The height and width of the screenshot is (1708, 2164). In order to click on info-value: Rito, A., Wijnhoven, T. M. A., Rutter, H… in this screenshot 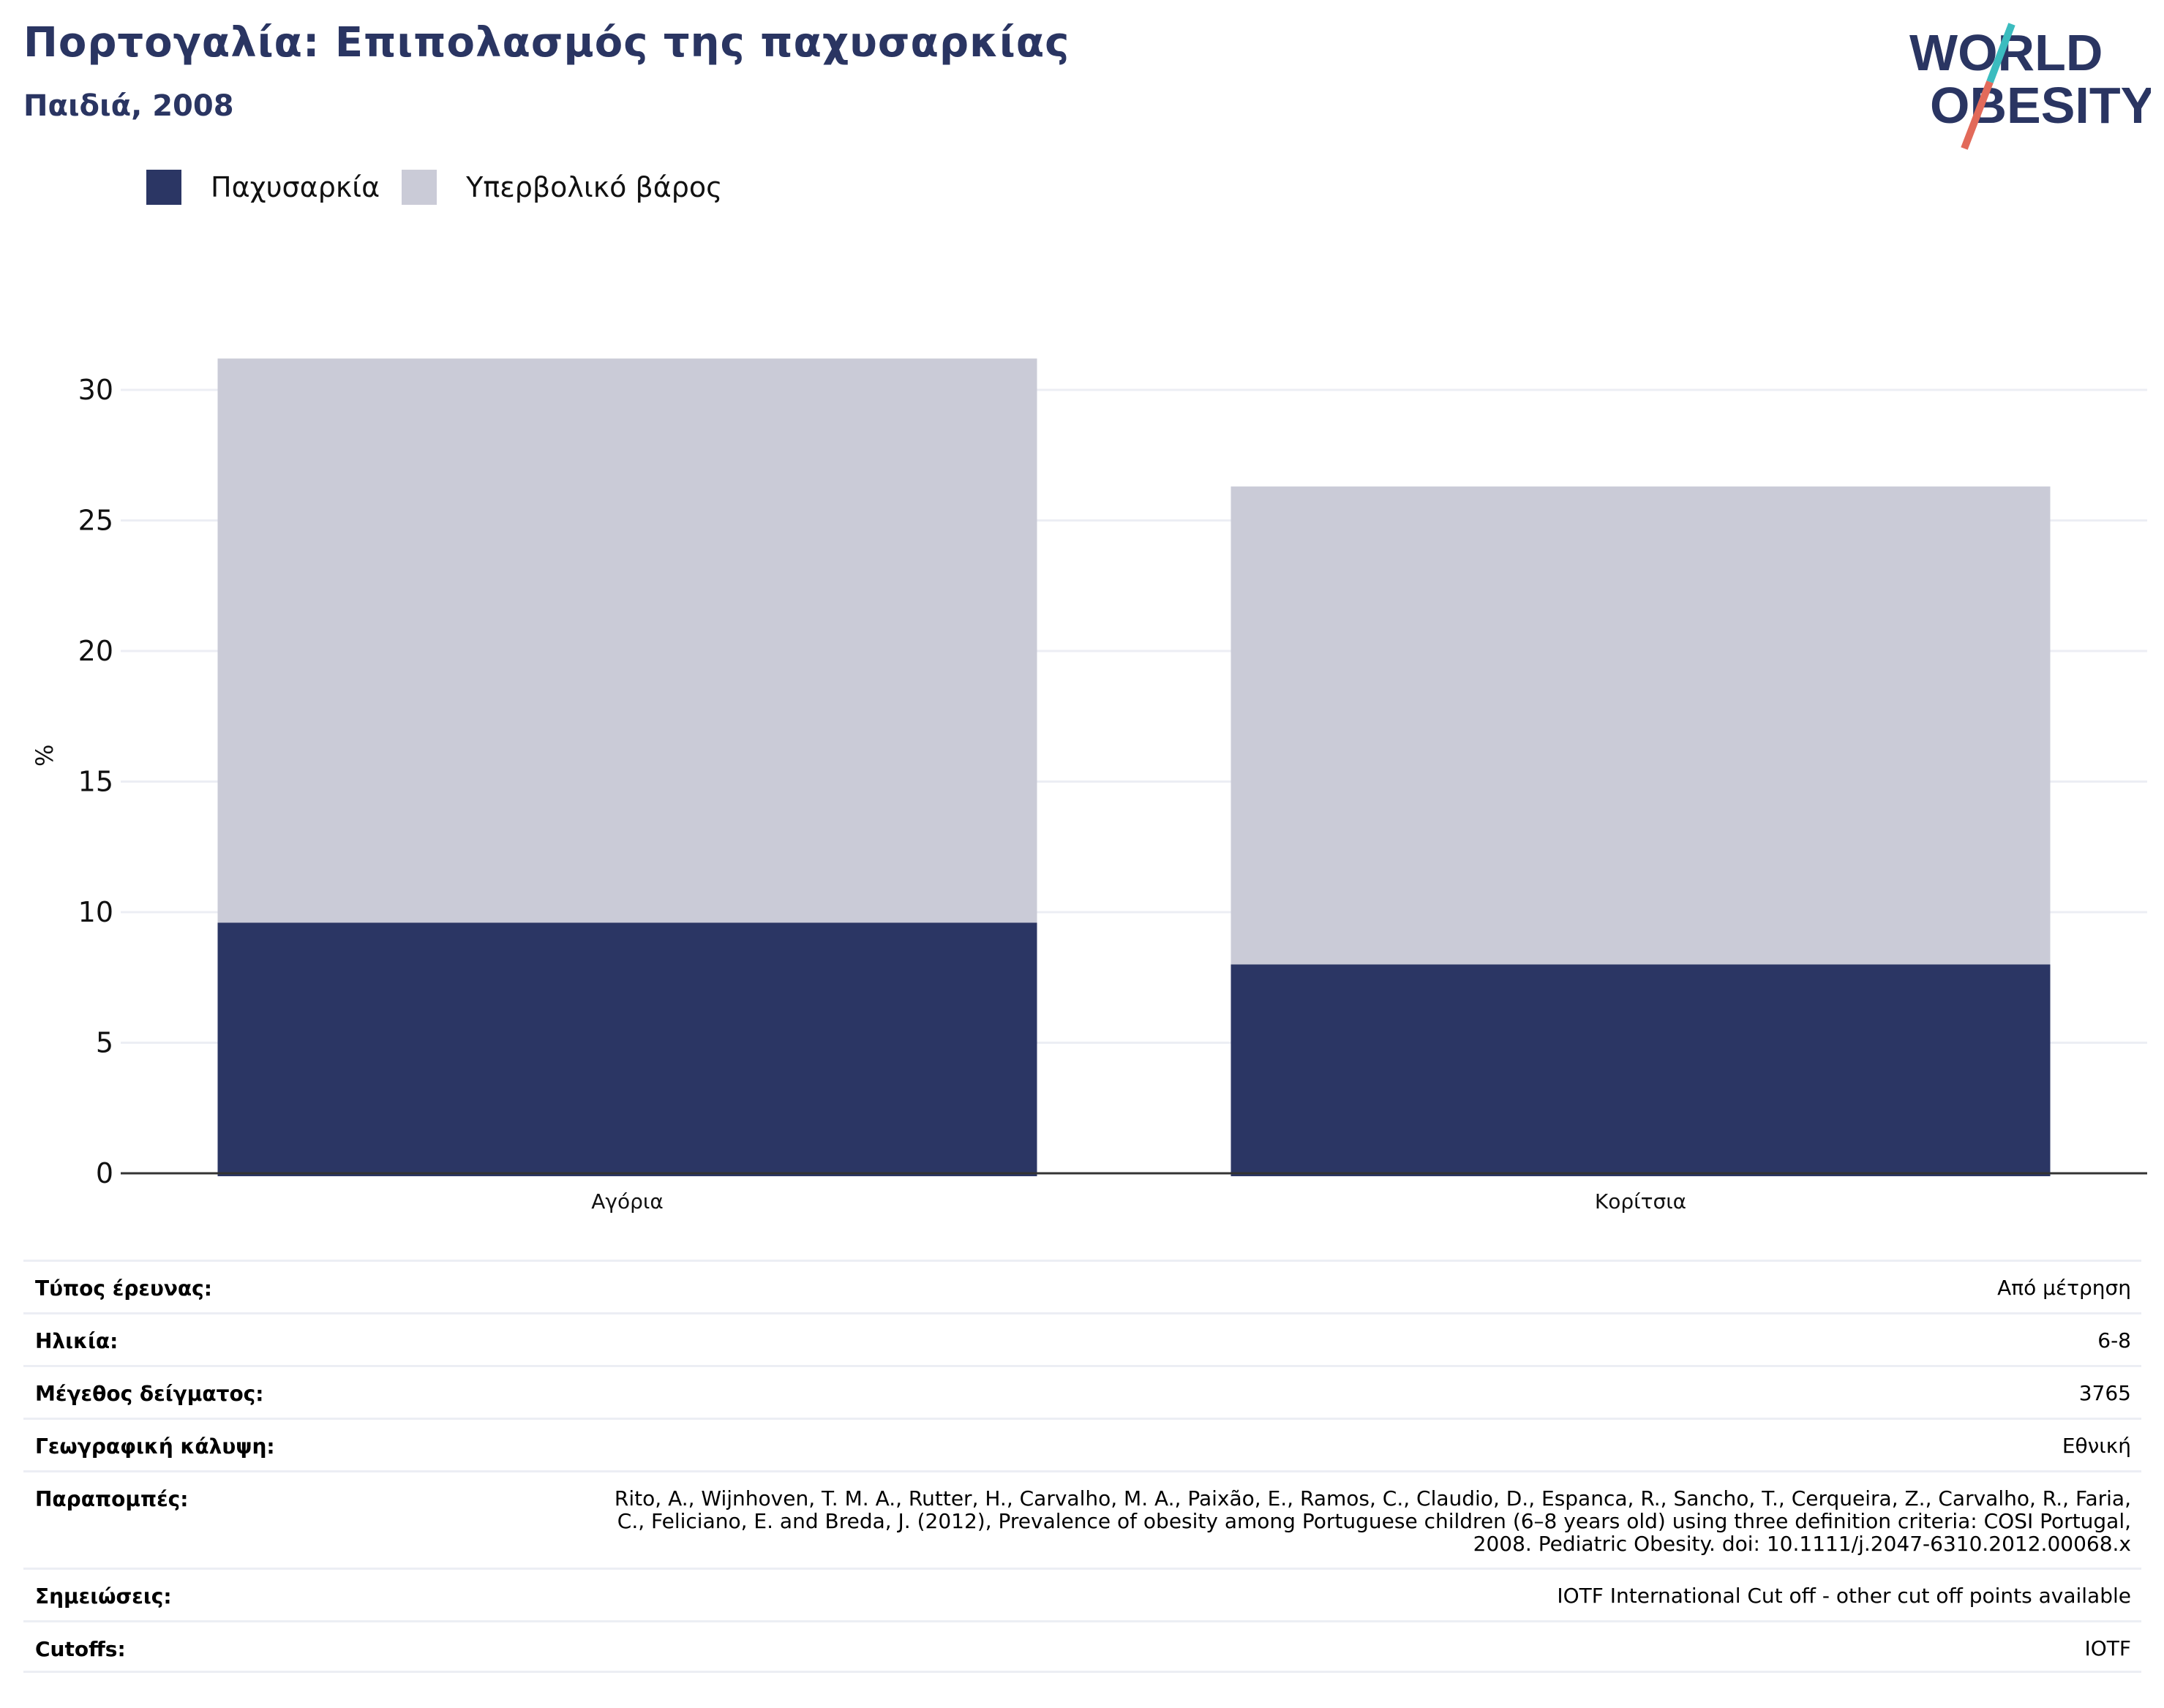, I will do `click(1372, 1521)`.